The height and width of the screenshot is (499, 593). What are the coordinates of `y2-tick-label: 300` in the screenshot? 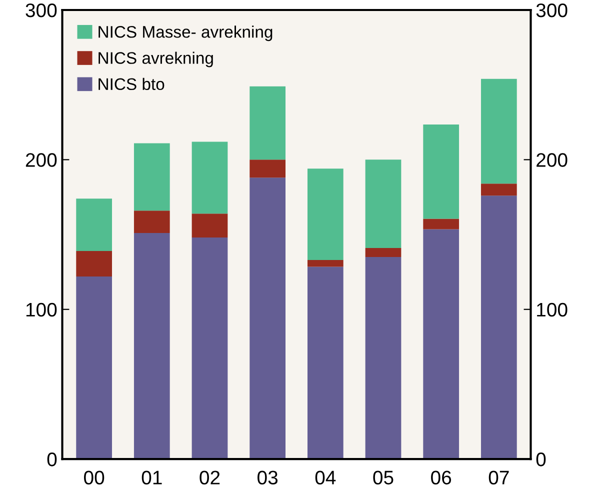 It's located at (552, 10).